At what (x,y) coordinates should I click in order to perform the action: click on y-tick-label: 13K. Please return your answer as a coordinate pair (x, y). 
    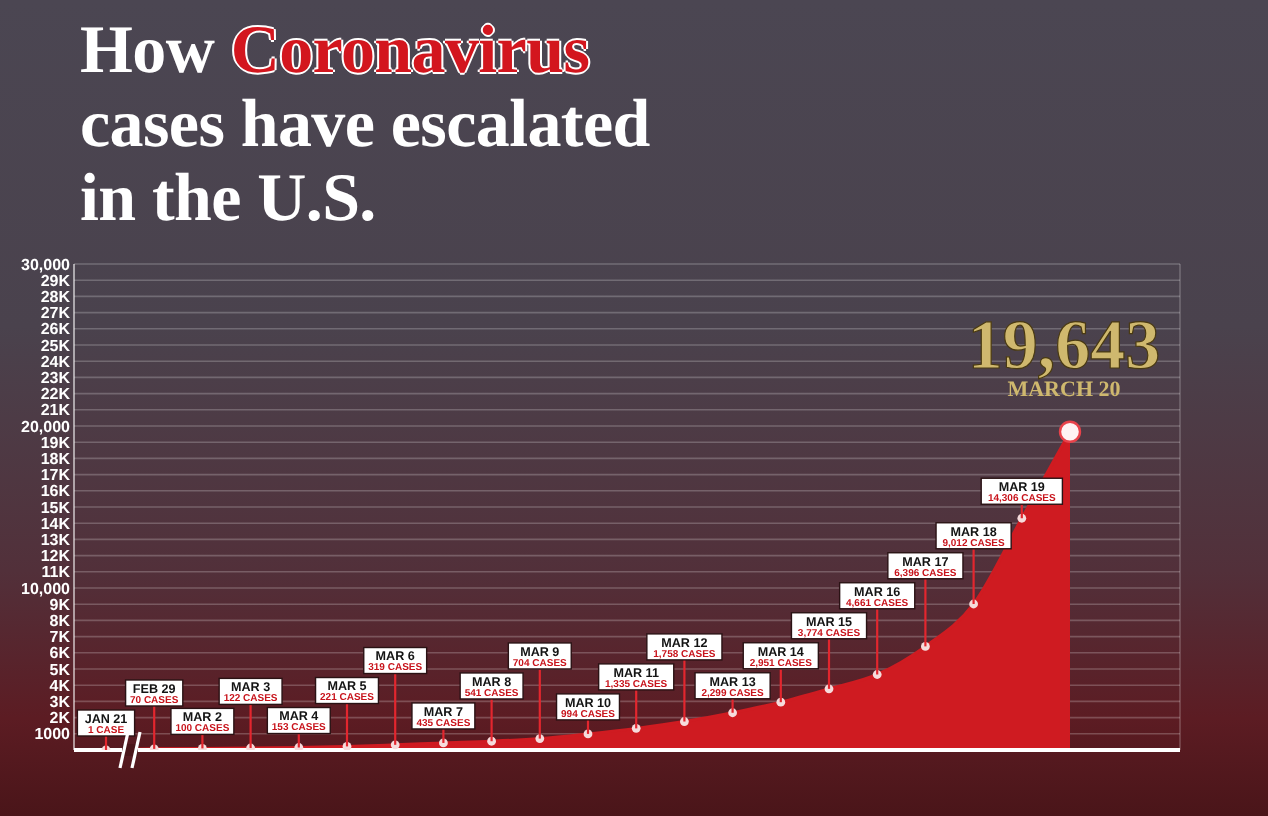
    Looking at the image, I should click on (55, 540).